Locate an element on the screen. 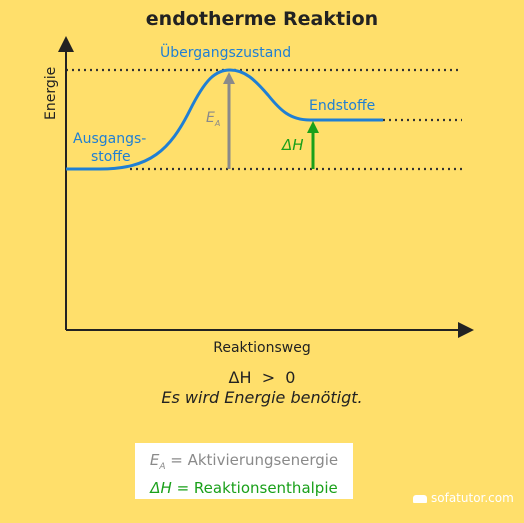 Image resolution: width=524 pixels, height=523 pixels. sofatutor-logo: sofatutor.com is located at coordinates (463, 498).